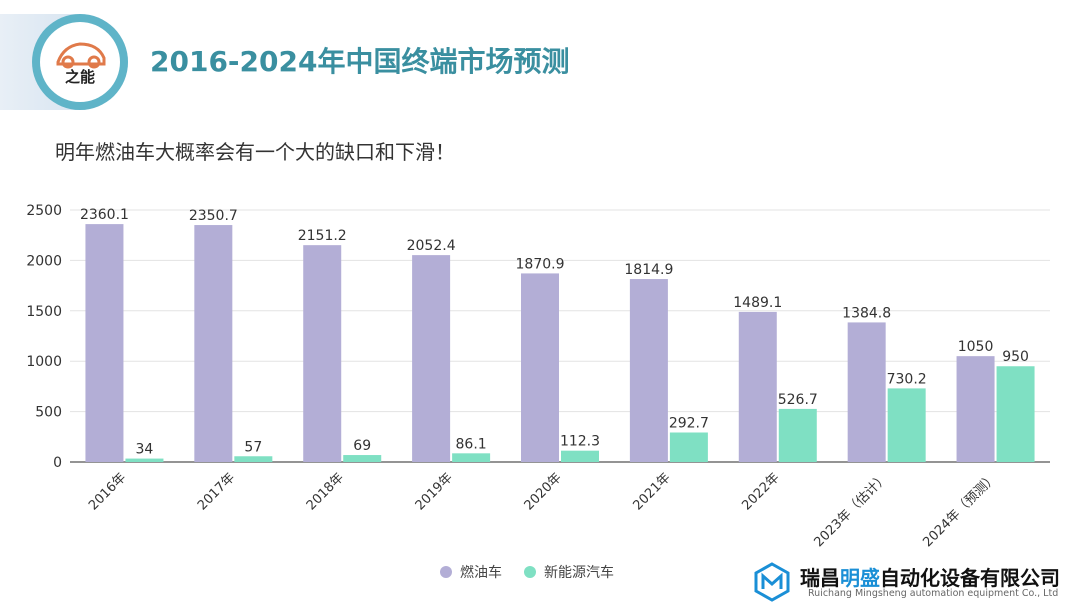 This screenshot has width=1080, height=605. What do you see at coordinates (760, 491) in the screenshot?
I see `x-tick-label: 2022年` at bounding box center [760, 491].